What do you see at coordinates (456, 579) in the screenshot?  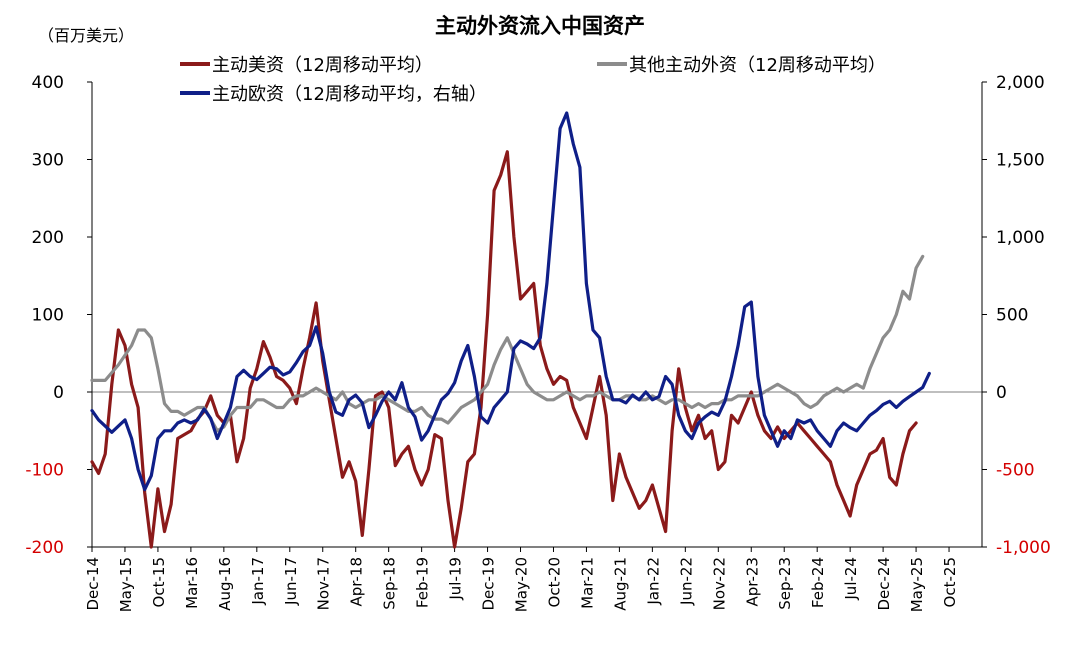 I see `x-tick-label: Jul-19` at bounding box center [456, 579].